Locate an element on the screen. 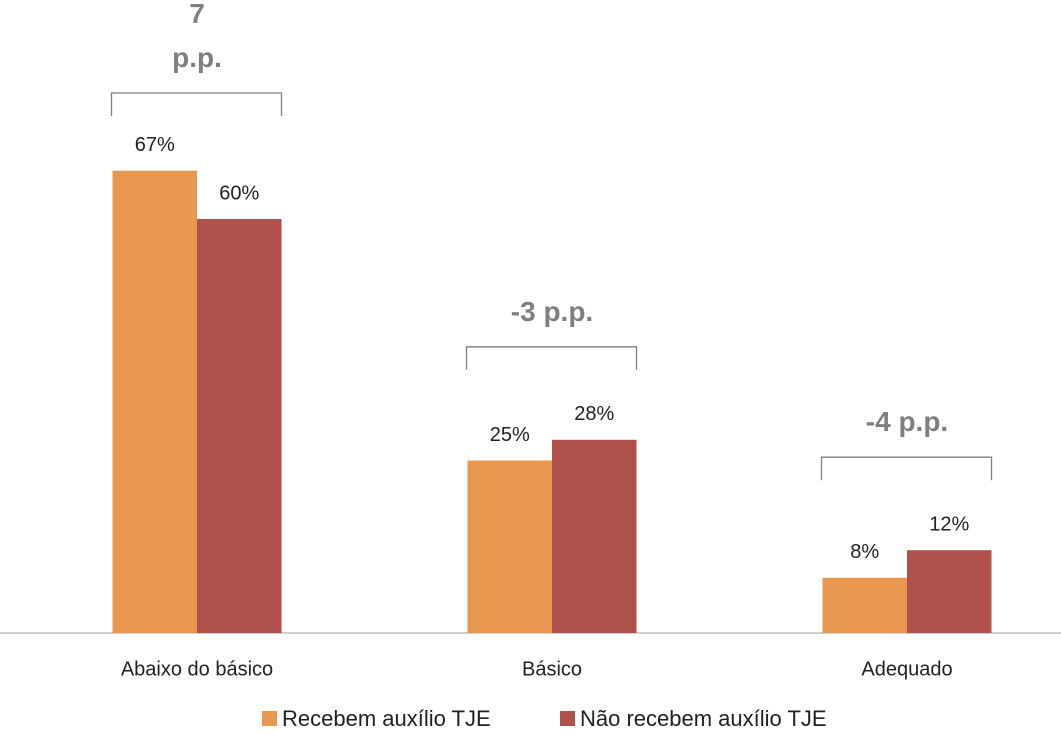 This screenshot has width=1061, height=735. annotation: -3 p.p. is located at coordinates (552, 311).